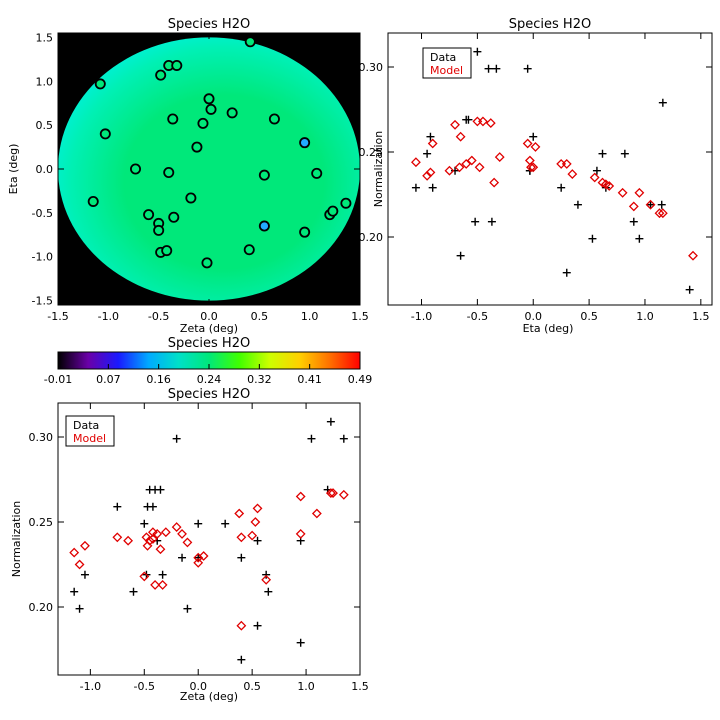  What do you see at coordinates (533, 316) in the screenshot?
I see `eta-xtick-label: 0.0` at bounding box center [533, 316].